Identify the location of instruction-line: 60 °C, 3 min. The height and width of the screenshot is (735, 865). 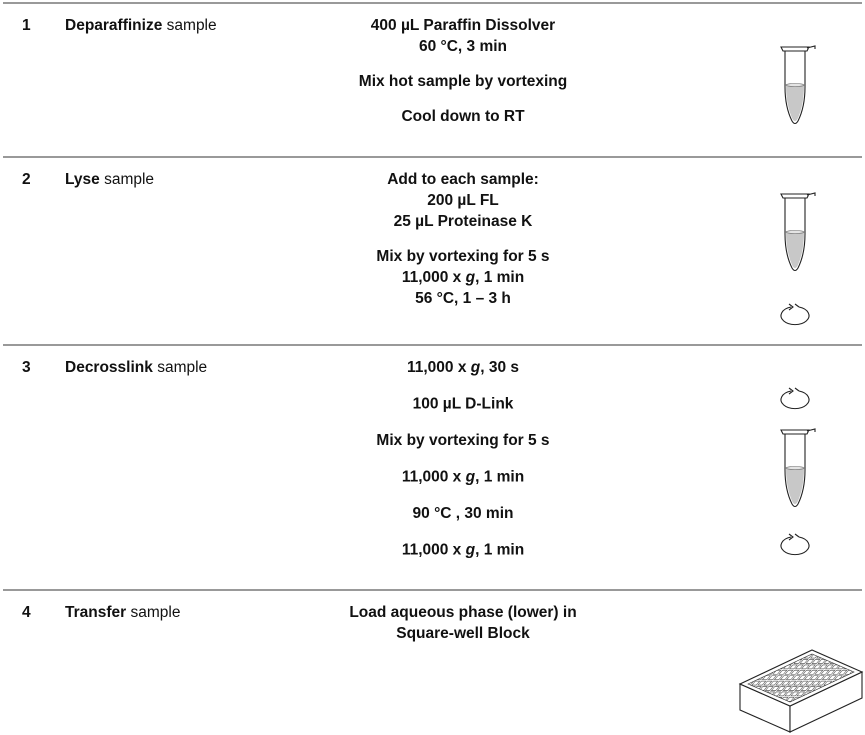
(463, 46).